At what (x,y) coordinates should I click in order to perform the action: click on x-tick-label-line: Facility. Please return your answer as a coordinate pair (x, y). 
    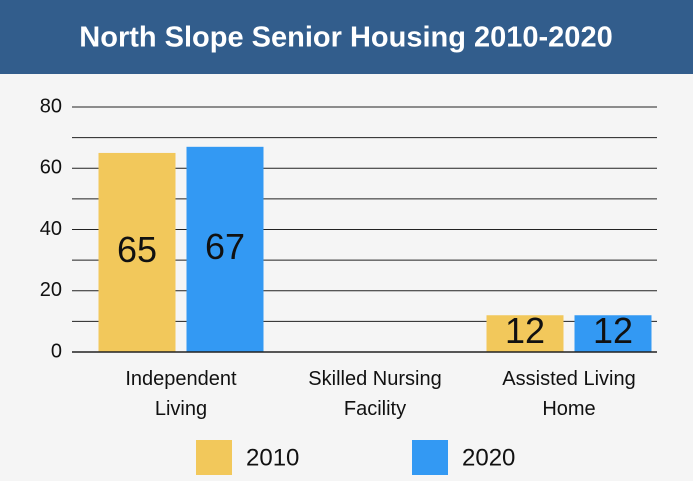
    Looking at the image, I should click on (375, 409).